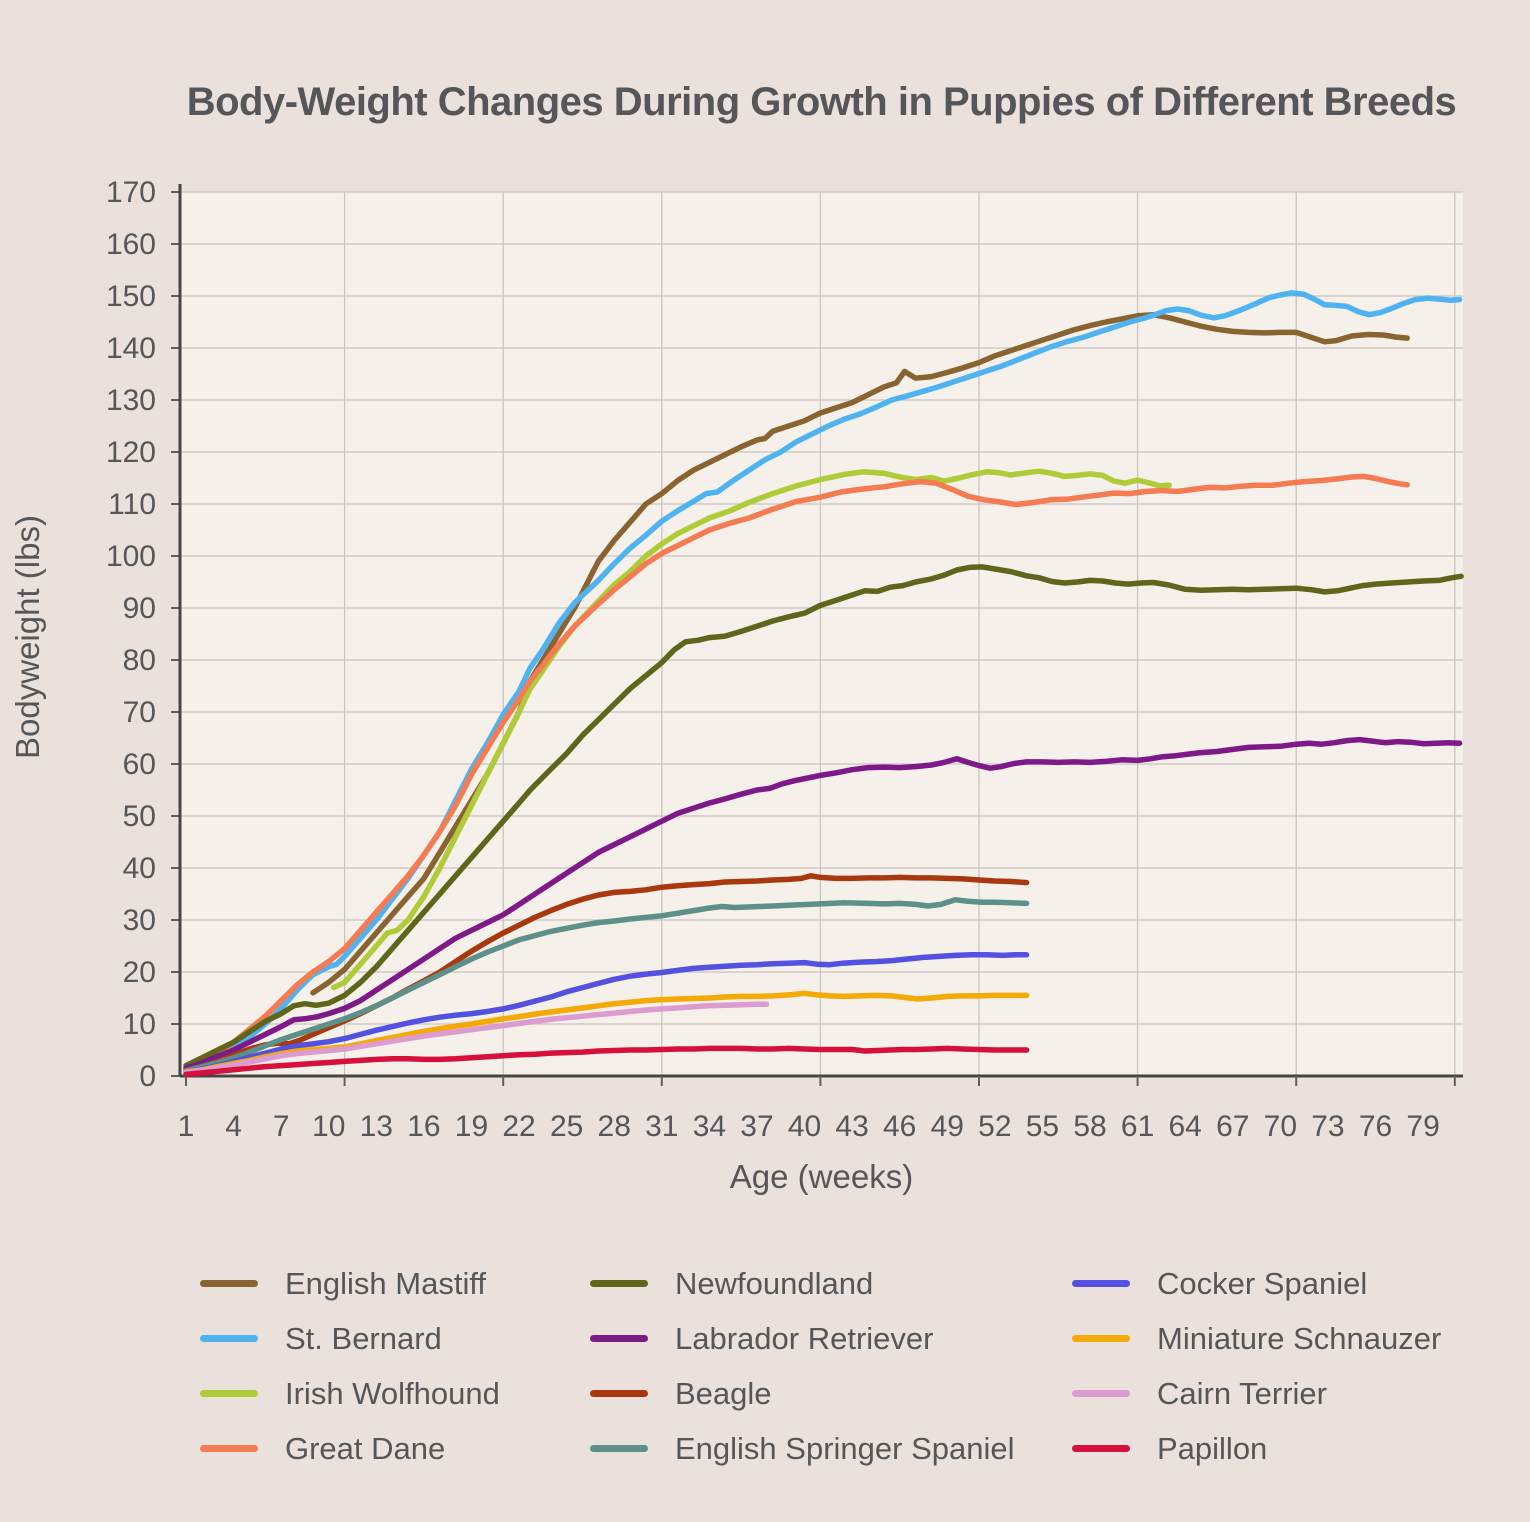  Describe the element at coordinates (1299, 1338) in the screenshot. I see `legend-label: Miniature Schnauzer` at that location.